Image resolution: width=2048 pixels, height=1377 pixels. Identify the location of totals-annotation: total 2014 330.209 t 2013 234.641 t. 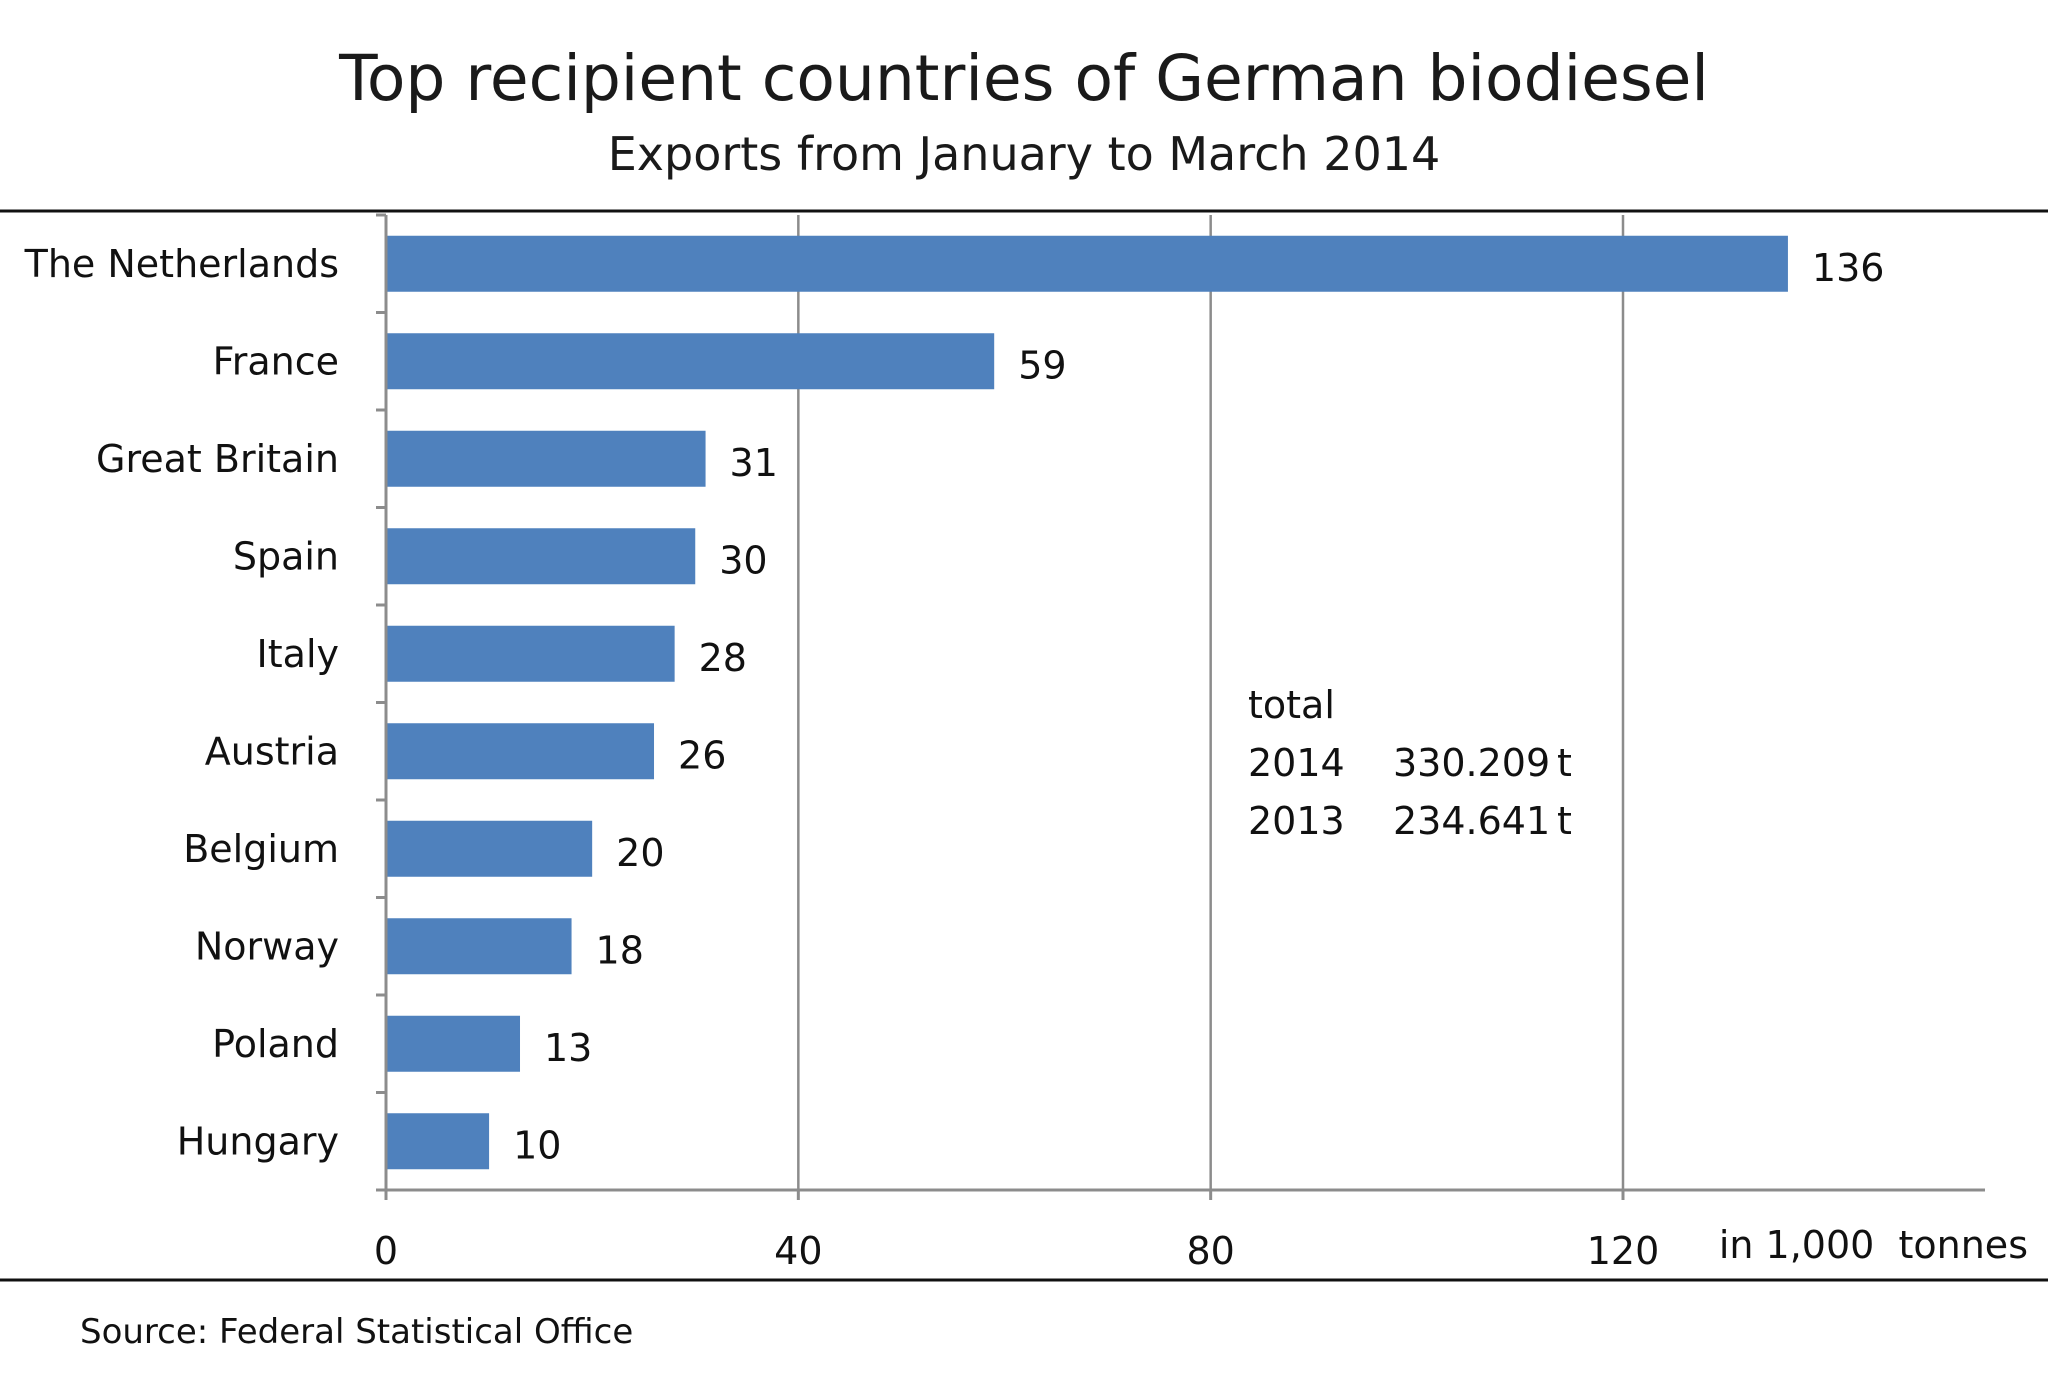
(1410, 763).